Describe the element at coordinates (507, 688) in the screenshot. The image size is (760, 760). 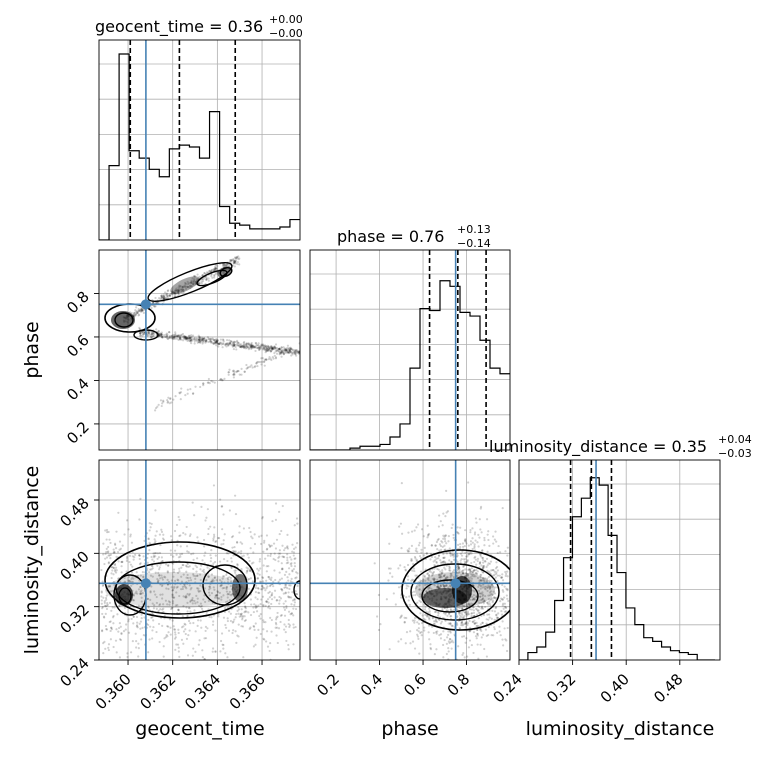
I see `tick-label-luminosity_distance: 0.24` at that location.